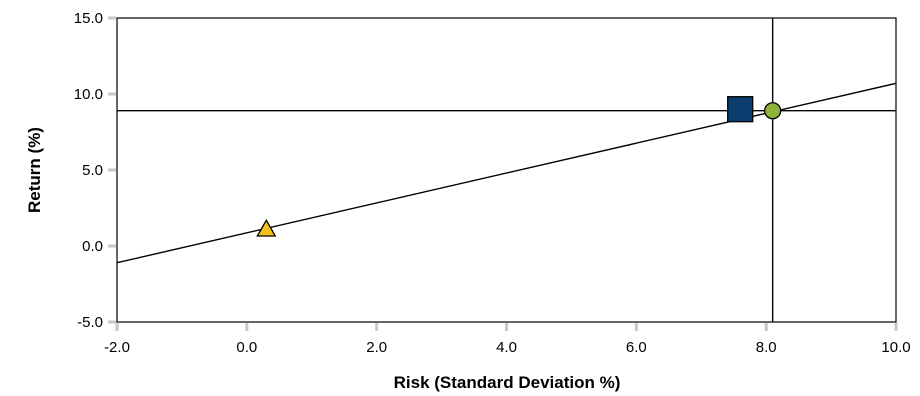 The image size is (920, 396). I want to click on x-tick-label: 8.0, so click(766, 347).